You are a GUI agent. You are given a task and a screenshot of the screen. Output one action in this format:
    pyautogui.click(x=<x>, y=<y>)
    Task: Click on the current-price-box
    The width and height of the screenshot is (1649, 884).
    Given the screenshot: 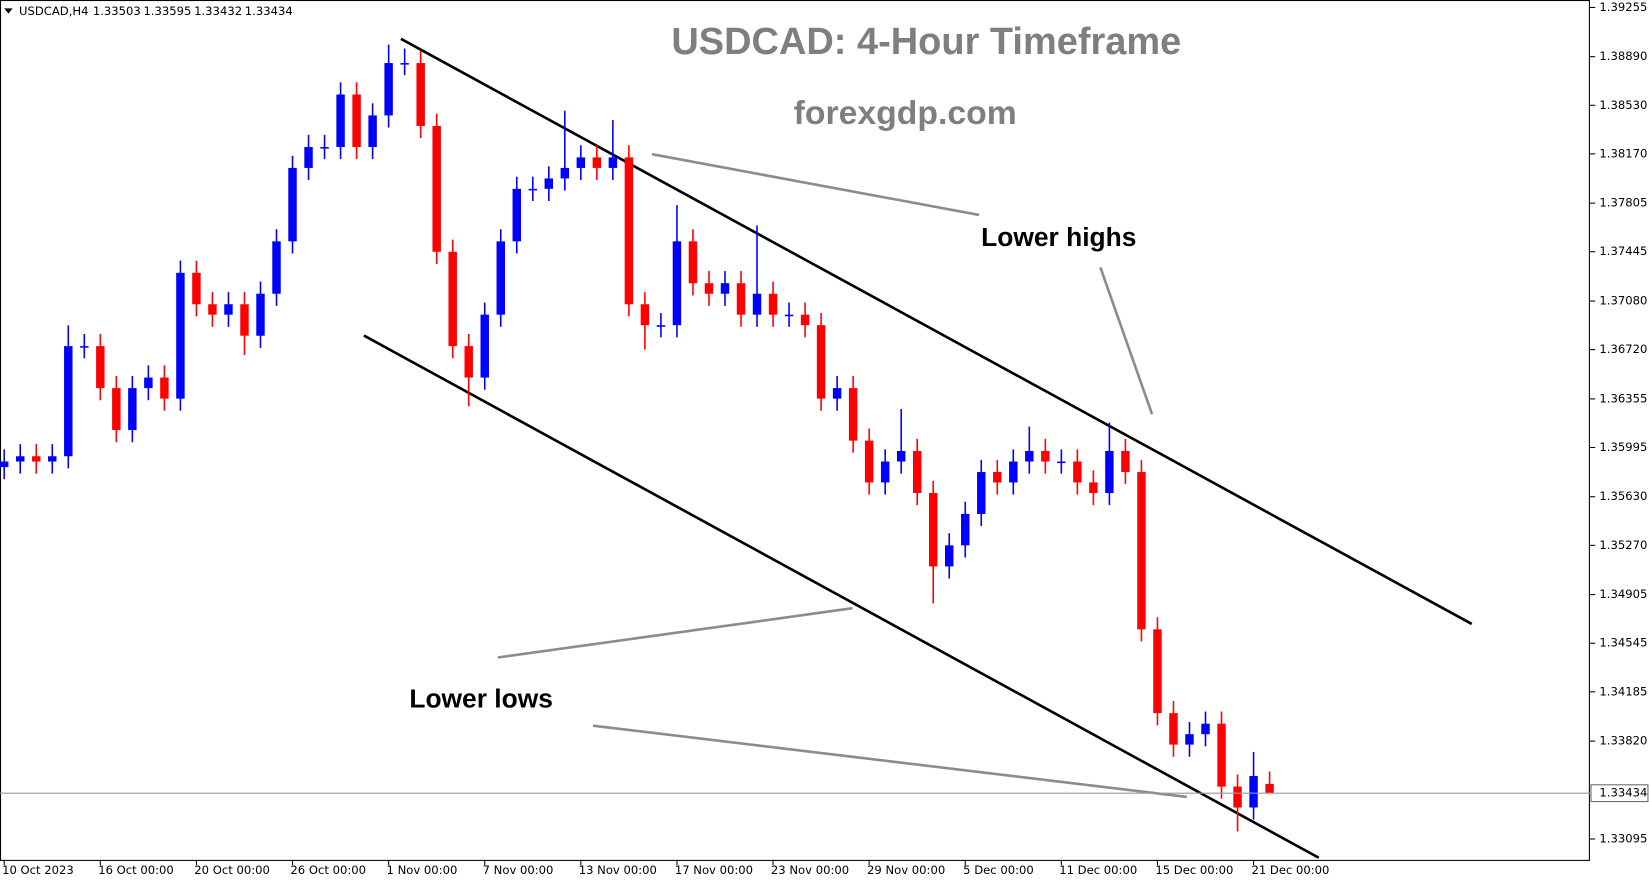 What is the action you would take?
    pyautogui.click(x=1619, y=793)
    